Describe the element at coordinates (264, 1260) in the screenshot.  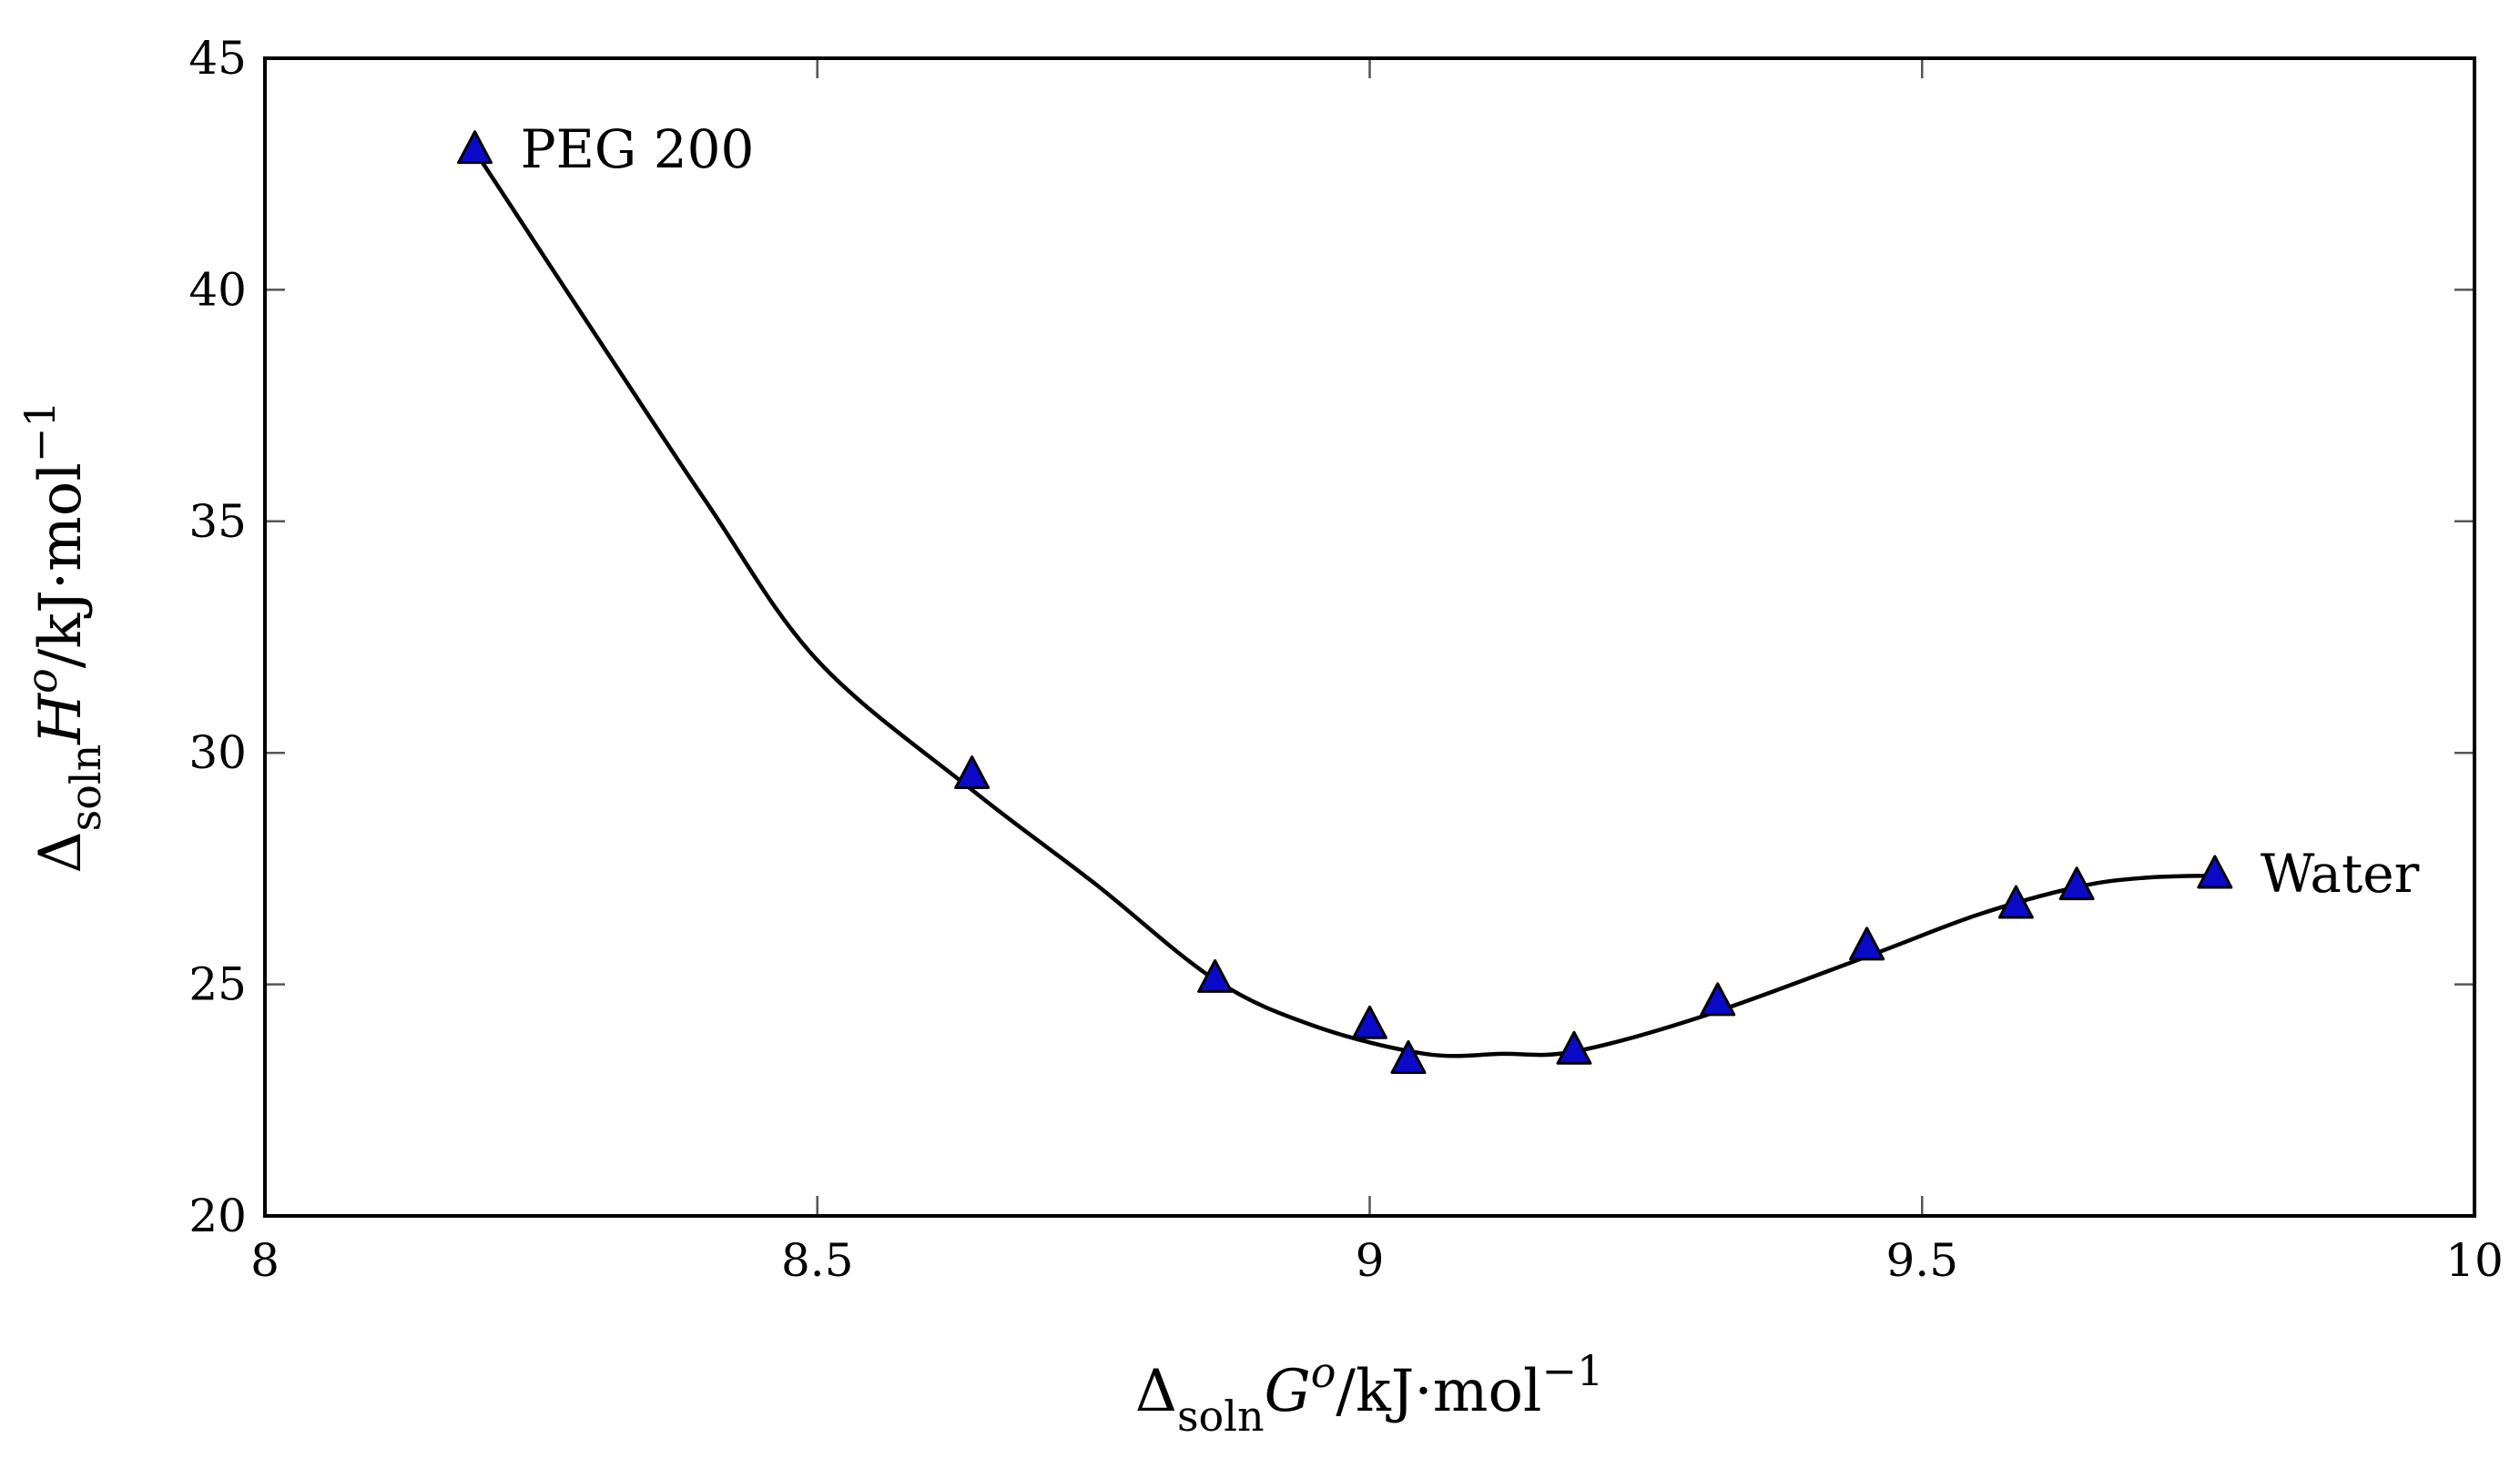
I see `x-tick-label: 8` at that location.